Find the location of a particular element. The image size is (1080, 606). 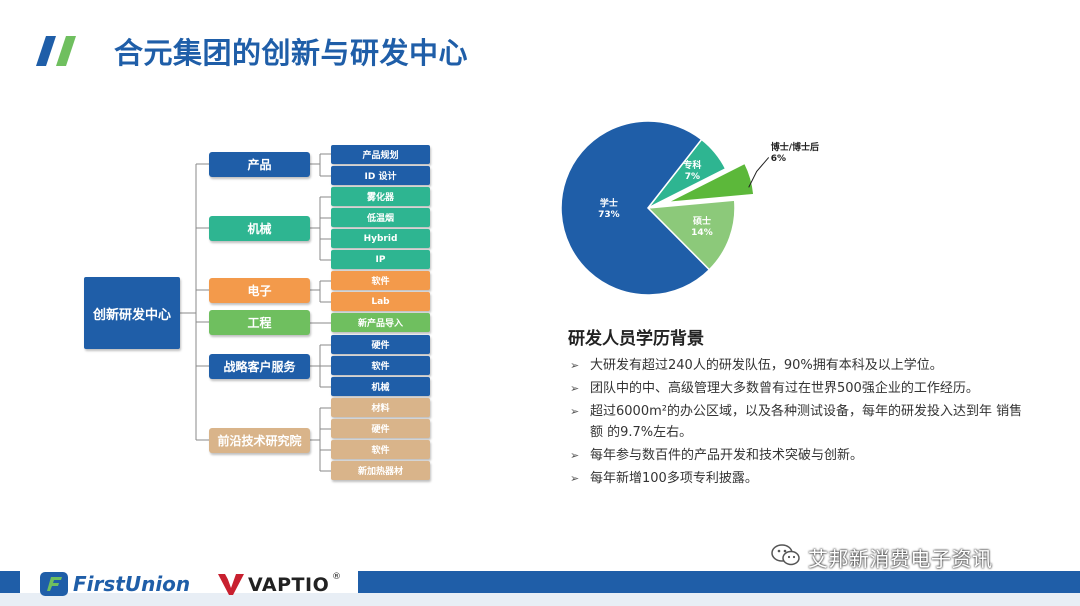

firstunion-logo: FirstUnion is located at coordinates (120, 584).